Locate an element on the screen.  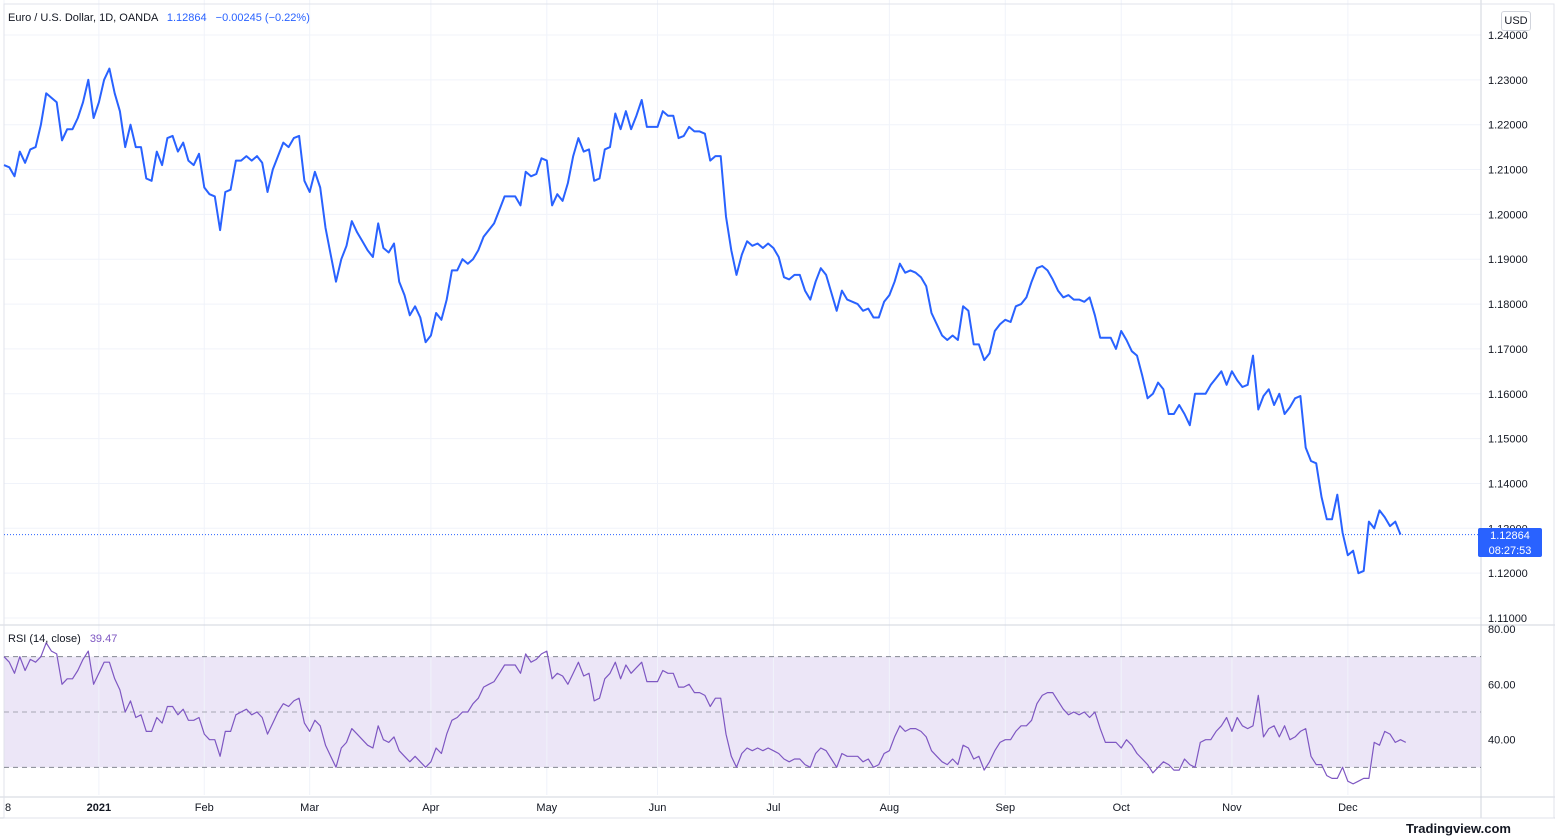
time-tick-label: Oct is located at coordinates (1121, 808).